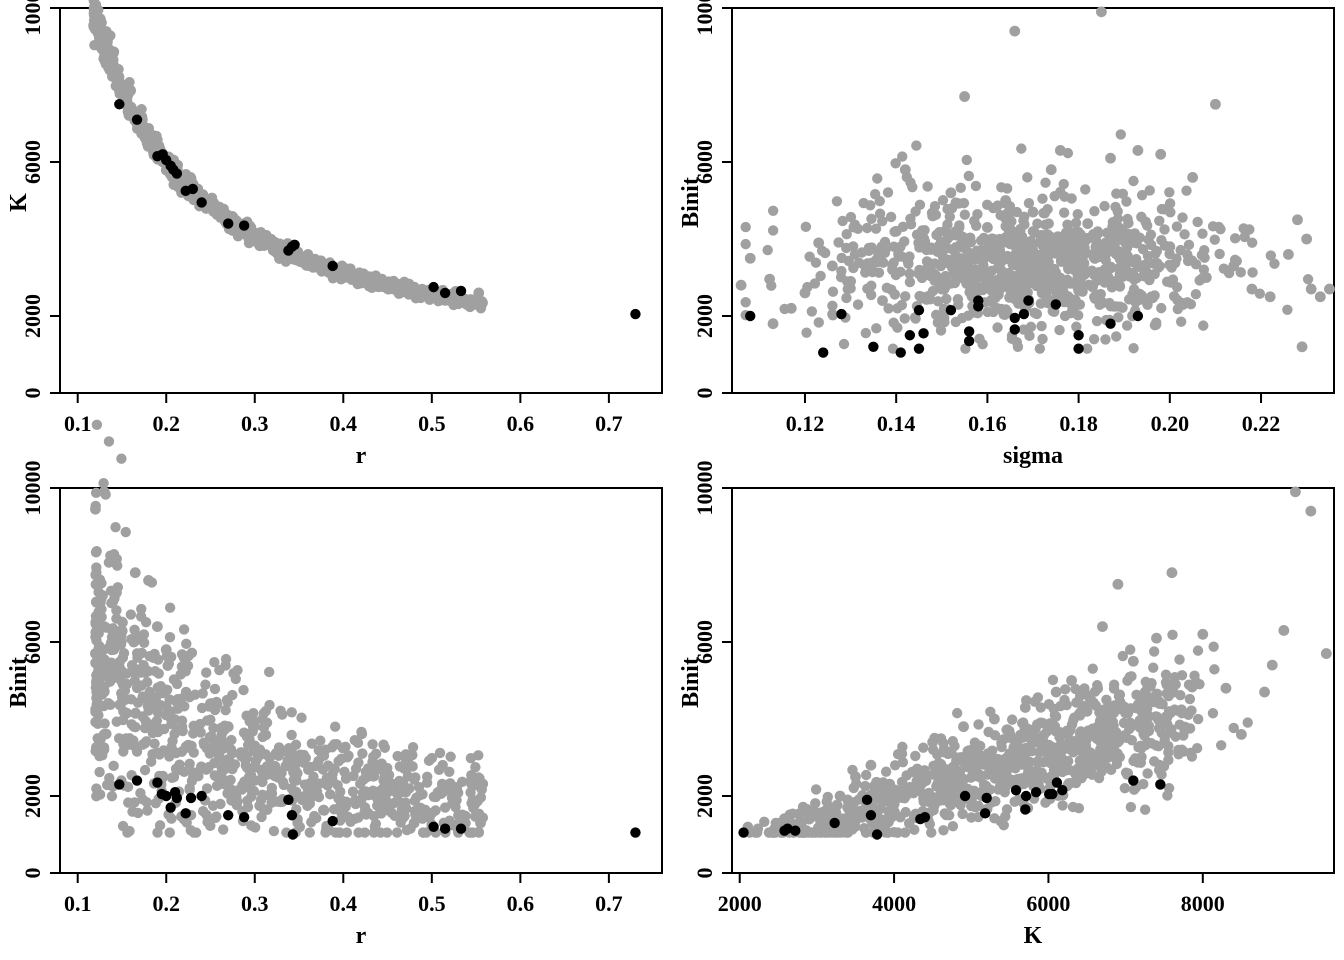  Describe the element at coordinates (377, 209) in the screenshot. I see `selected-points` at that location.